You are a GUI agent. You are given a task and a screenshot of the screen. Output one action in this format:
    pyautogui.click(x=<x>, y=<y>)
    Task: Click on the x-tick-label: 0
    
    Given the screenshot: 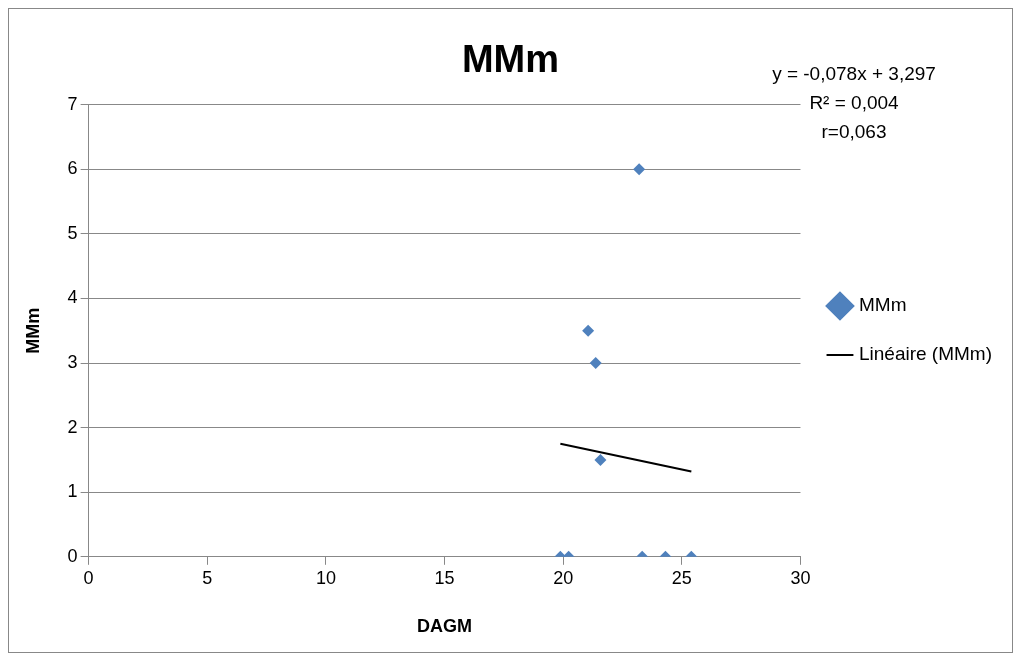 What is the action you would take?
    pyautogui.click(x=88, y=577)
    